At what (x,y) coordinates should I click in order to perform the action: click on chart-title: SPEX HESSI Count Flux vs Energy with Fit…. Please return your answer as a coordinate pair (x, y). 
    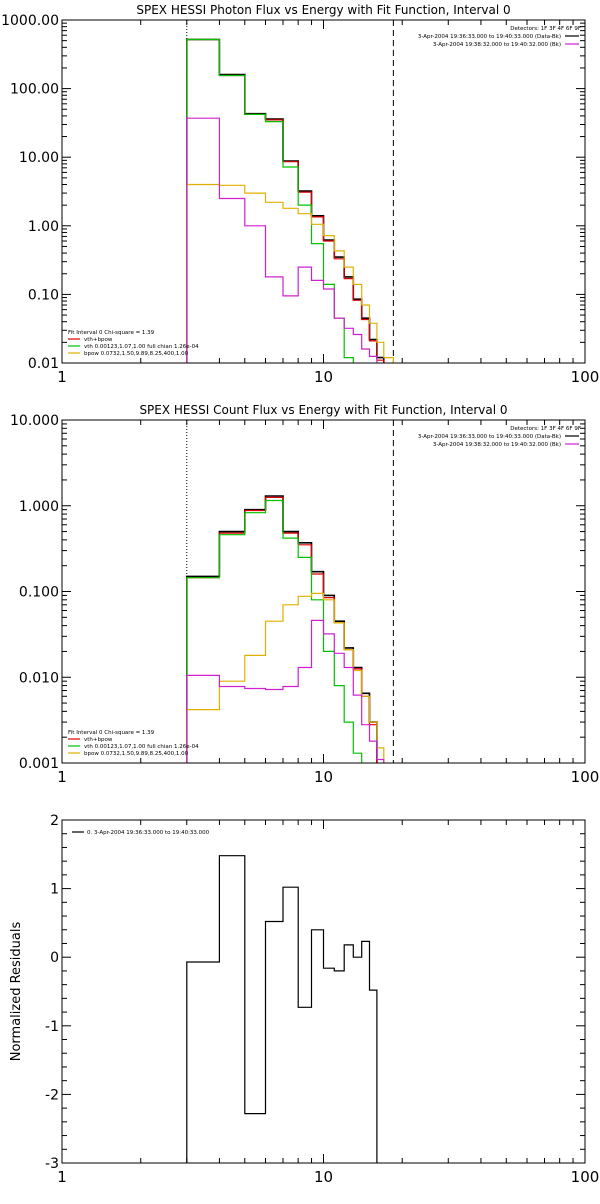
    Looking at the image, I should click on (323, 410).